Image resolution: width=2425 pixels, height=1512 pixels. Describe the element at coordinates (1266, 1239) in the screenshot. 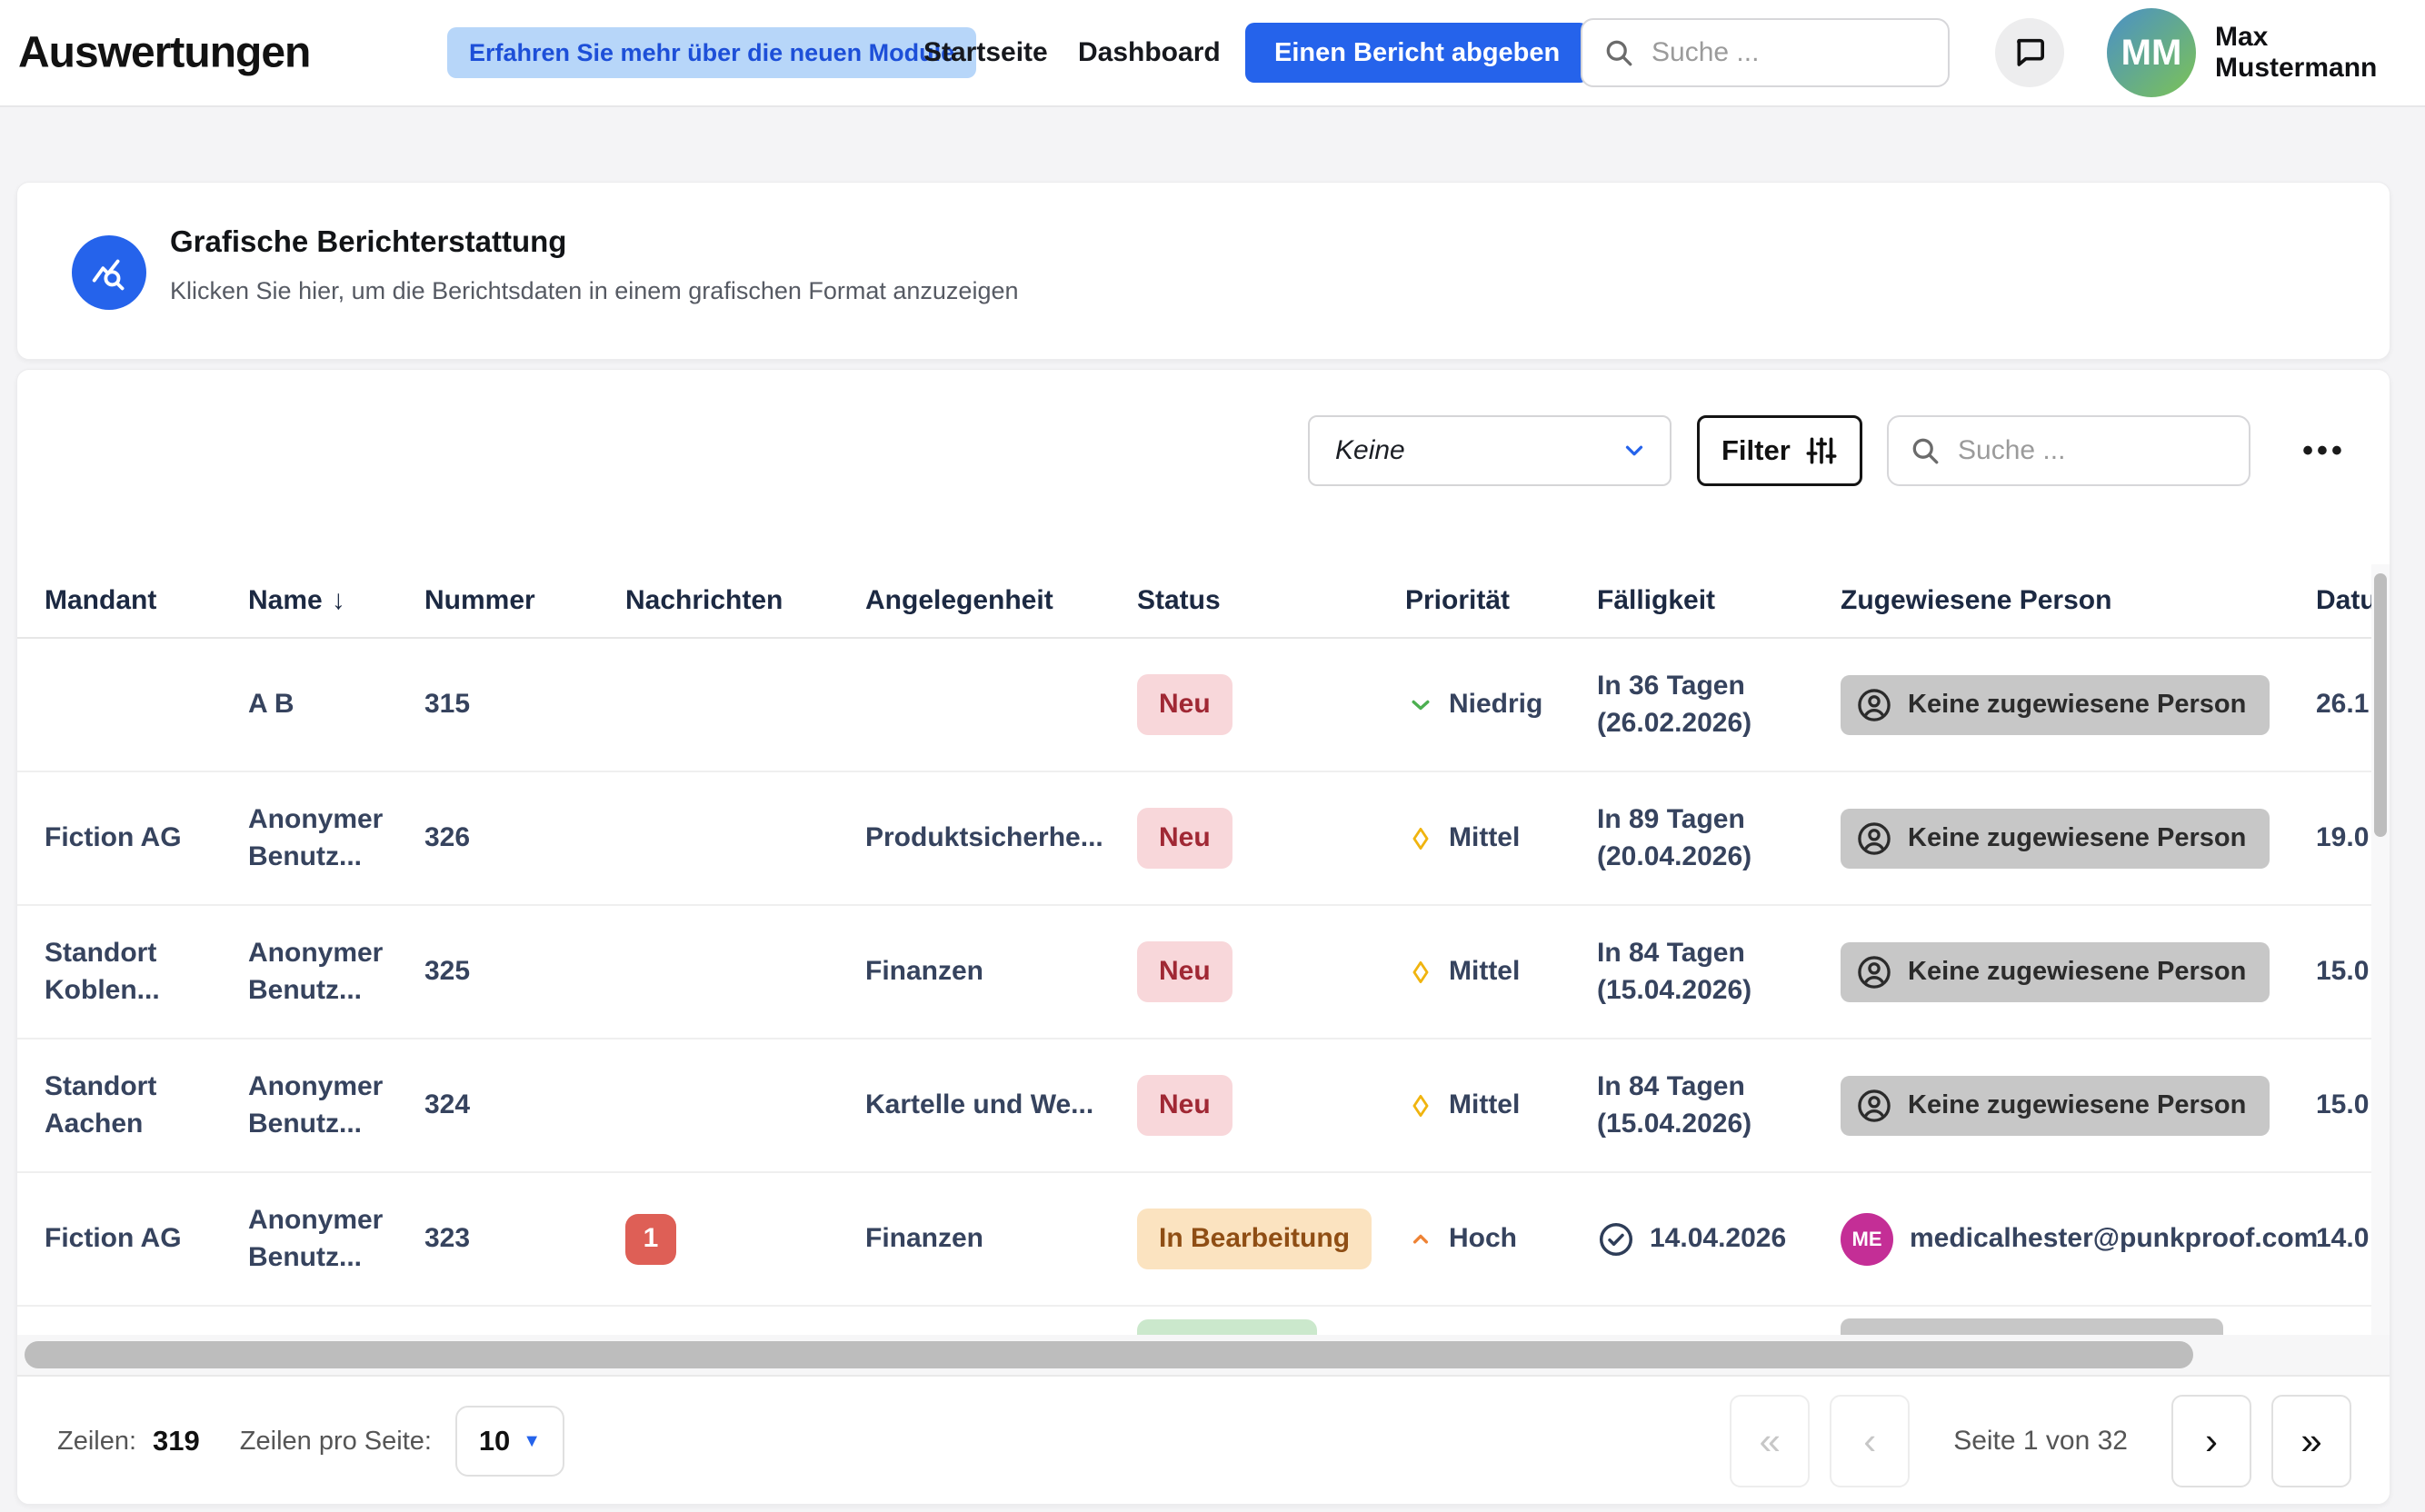

I see `cell-status: In Bearbeitung` at that location.